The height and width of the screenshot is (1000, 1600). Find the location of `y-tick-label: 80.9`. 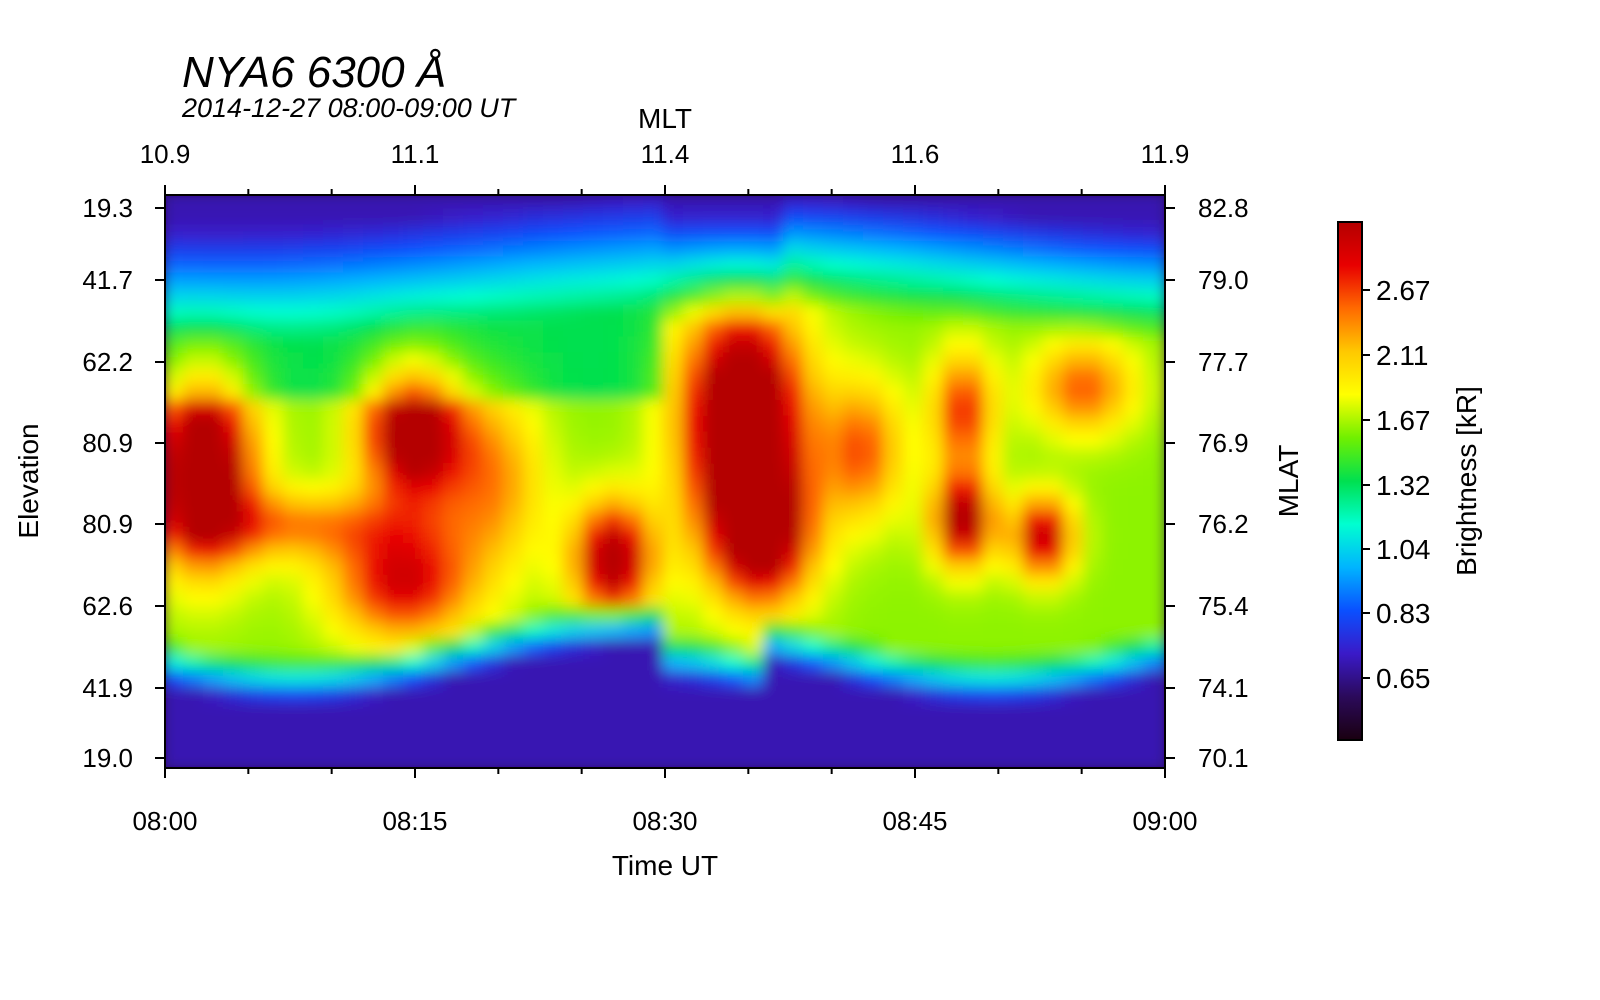

y-tick-label: 80.9 is located at coordinates (107, 524).